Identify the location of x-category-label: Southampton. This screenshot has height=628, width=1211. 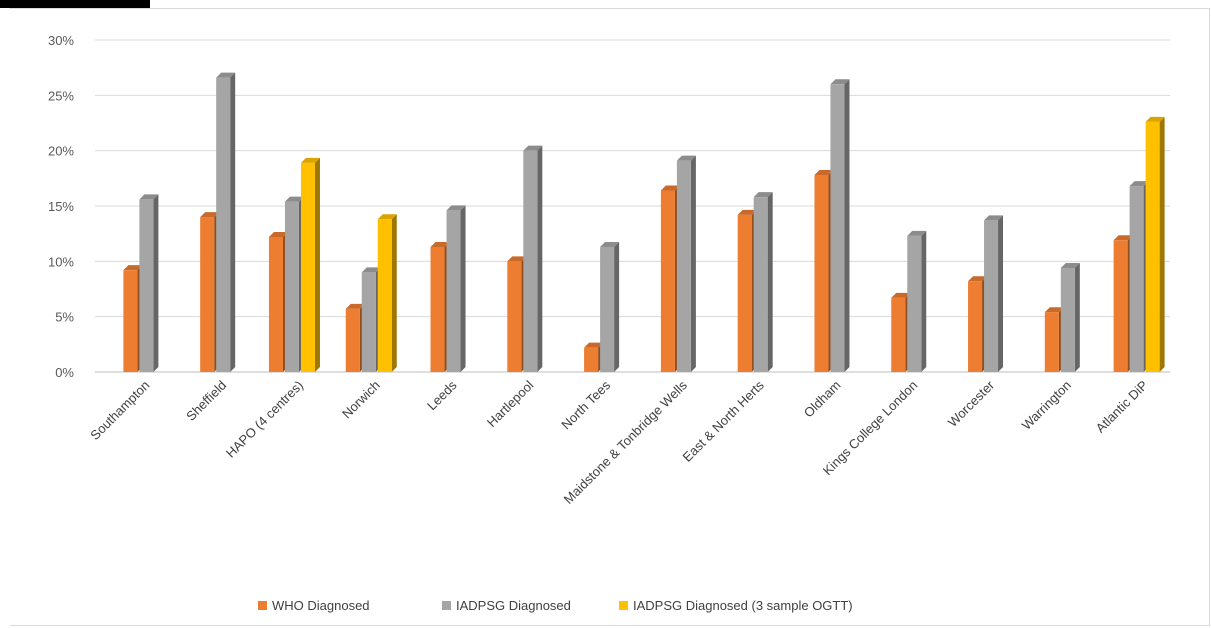
(119, 410).